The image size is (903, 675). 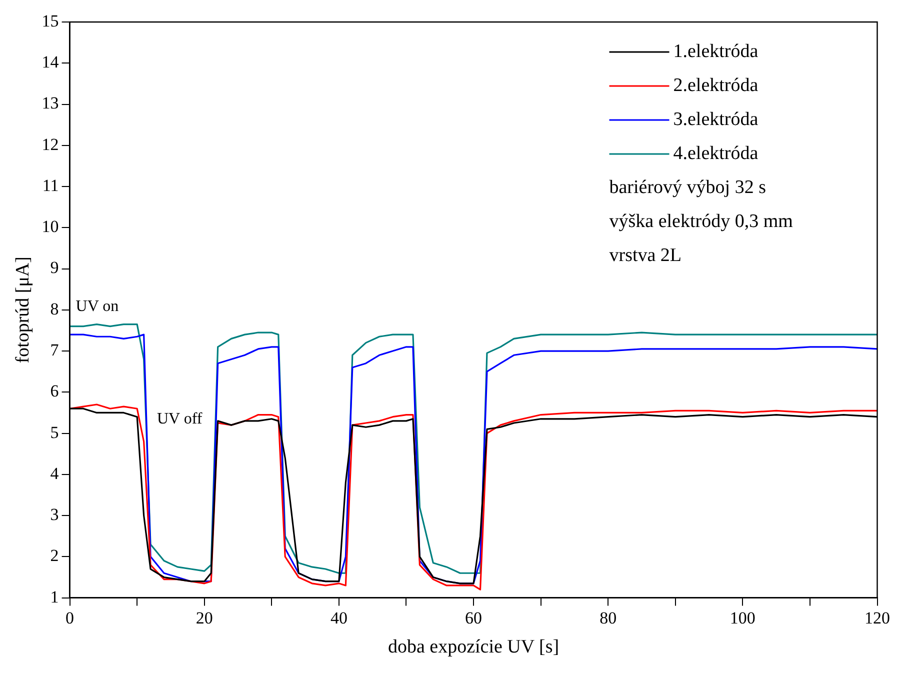 I want to click on y-axis-title: fotoprúd [μA], so click(x=23, y=310).